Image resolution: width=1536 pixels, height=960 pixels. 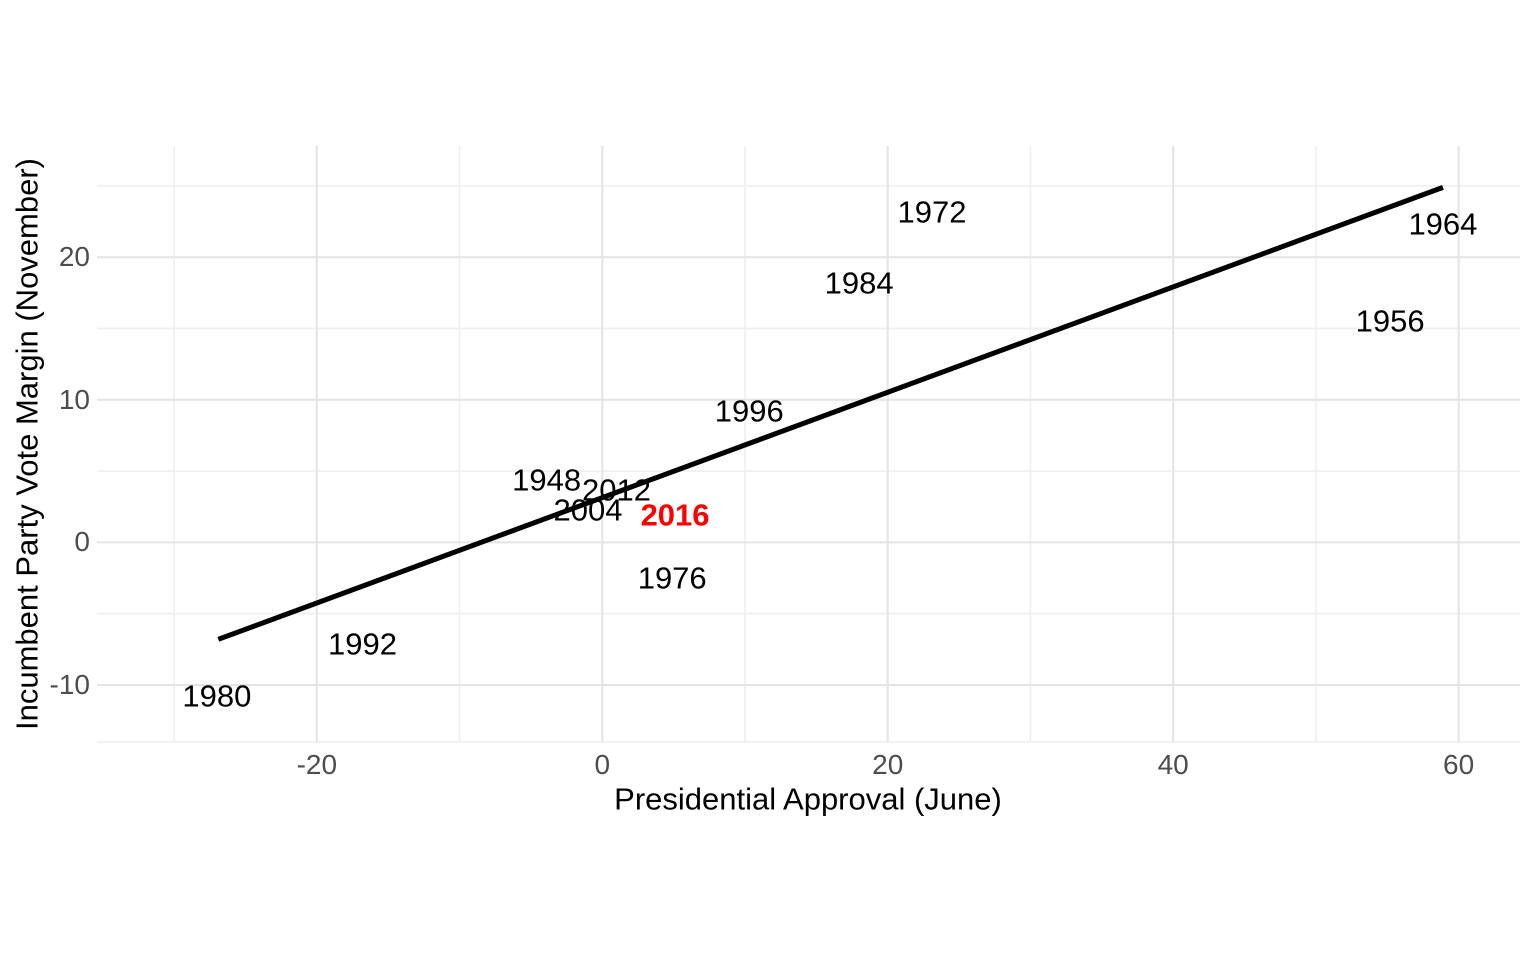 What do you see at coordinates (1459, 764) in the screenshot?
I see `x-tick-label-60: 60` at bounding box center [1459, 764].